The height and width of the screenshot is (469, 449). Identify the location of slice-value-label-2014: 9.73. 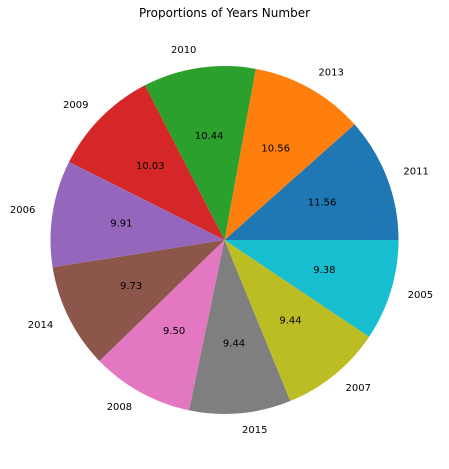
(131, 286).